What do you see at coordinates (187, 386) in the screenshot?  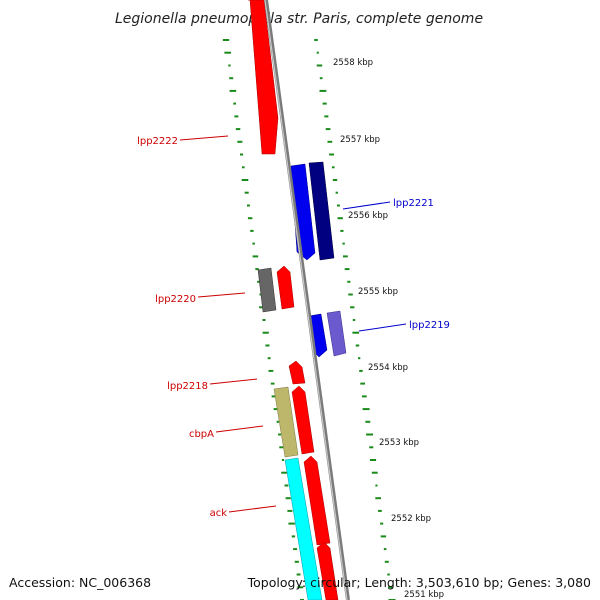 I see `gene-label-lpp2218: lpp2218` at bounding box center [187, 386].